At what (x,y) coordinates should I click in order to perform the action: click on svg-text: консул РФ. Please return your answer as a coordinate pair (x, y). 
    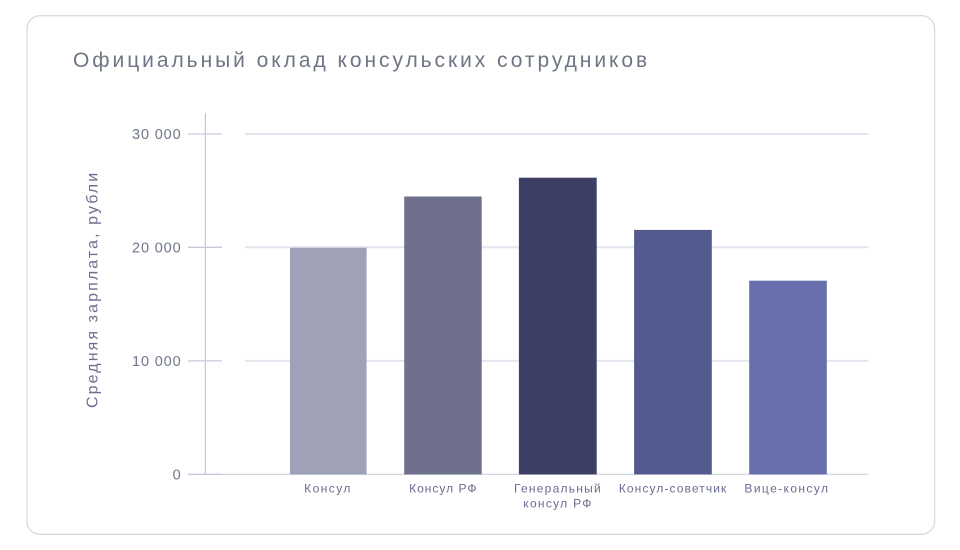
    Looking at the image, I should click on (557, 504).